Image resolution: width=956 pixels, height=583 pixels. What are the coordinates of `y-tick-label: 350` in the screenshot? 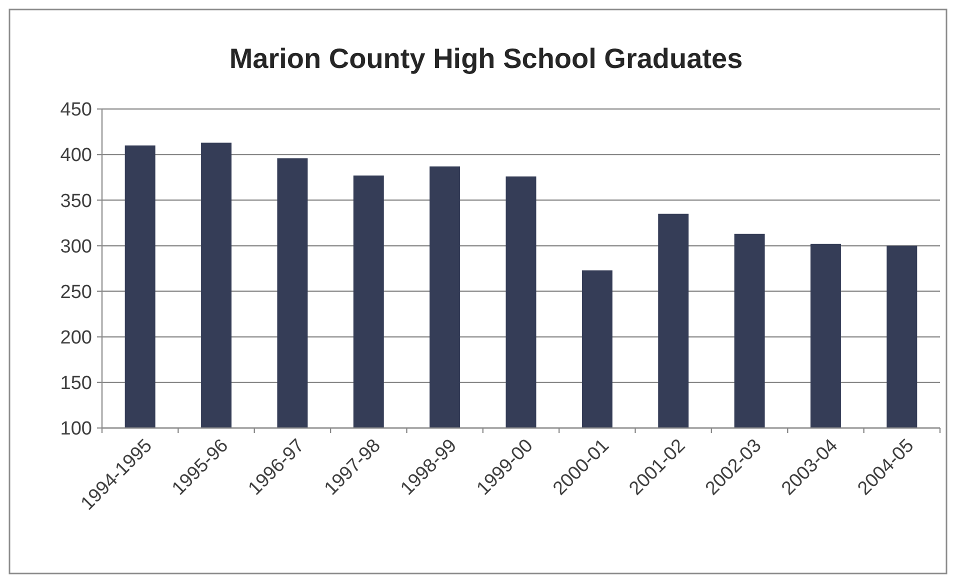 It's located at (76, 201).